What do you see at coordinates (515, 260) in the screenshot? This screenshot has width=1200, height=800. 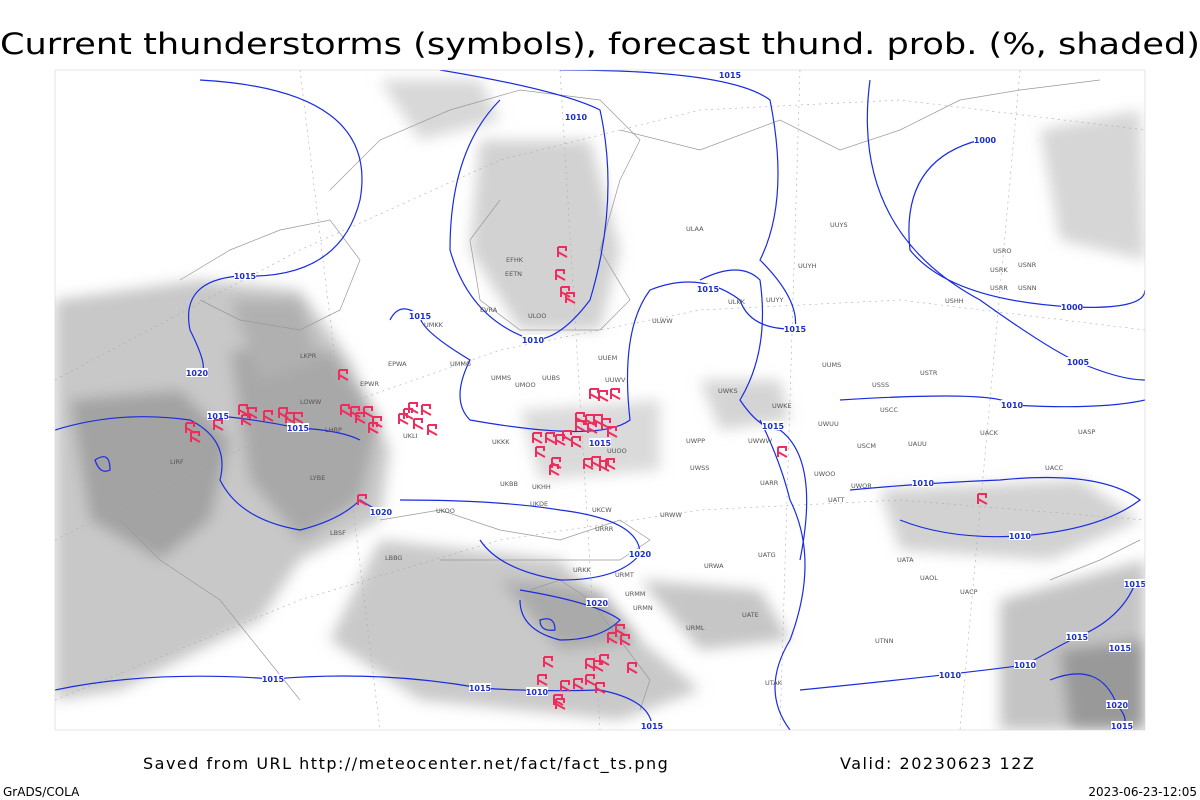 I see `station-code: EFHK` at bounding box center [515, 260].